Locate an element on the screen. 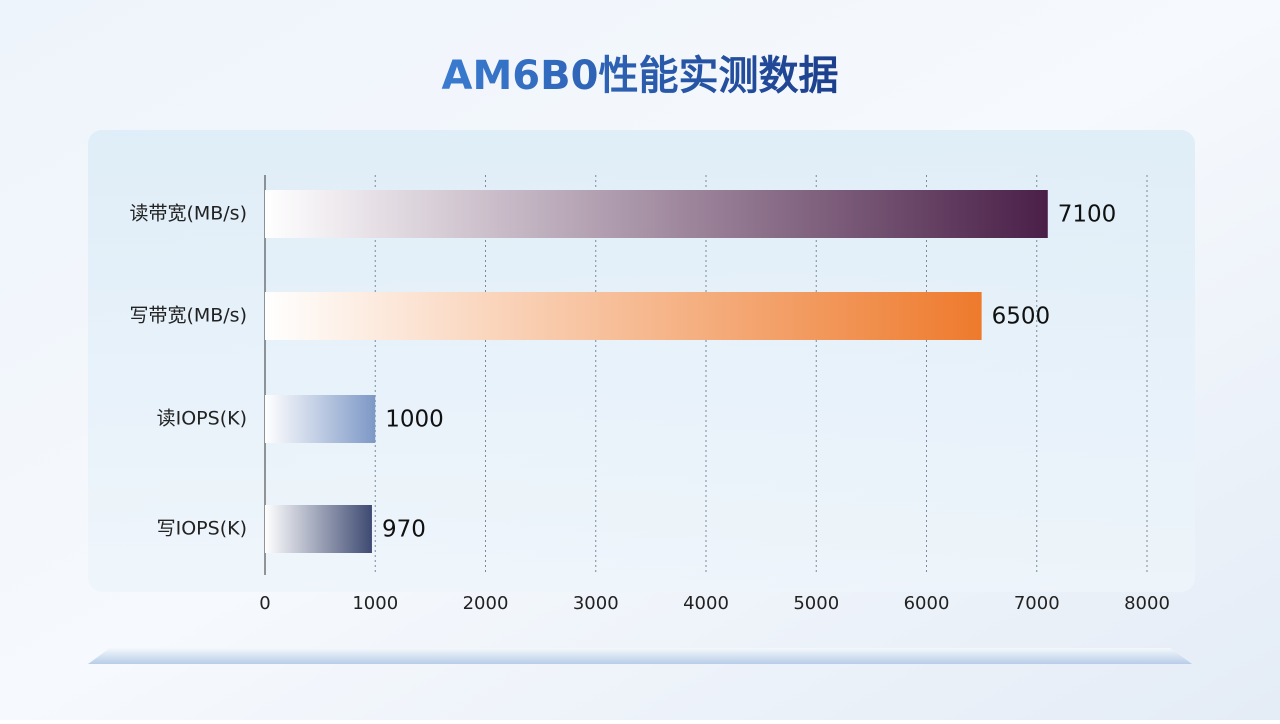 The height and width of the screenshot is (724, 1280). value-label: 7100 is located at coordinates (1087, 215).